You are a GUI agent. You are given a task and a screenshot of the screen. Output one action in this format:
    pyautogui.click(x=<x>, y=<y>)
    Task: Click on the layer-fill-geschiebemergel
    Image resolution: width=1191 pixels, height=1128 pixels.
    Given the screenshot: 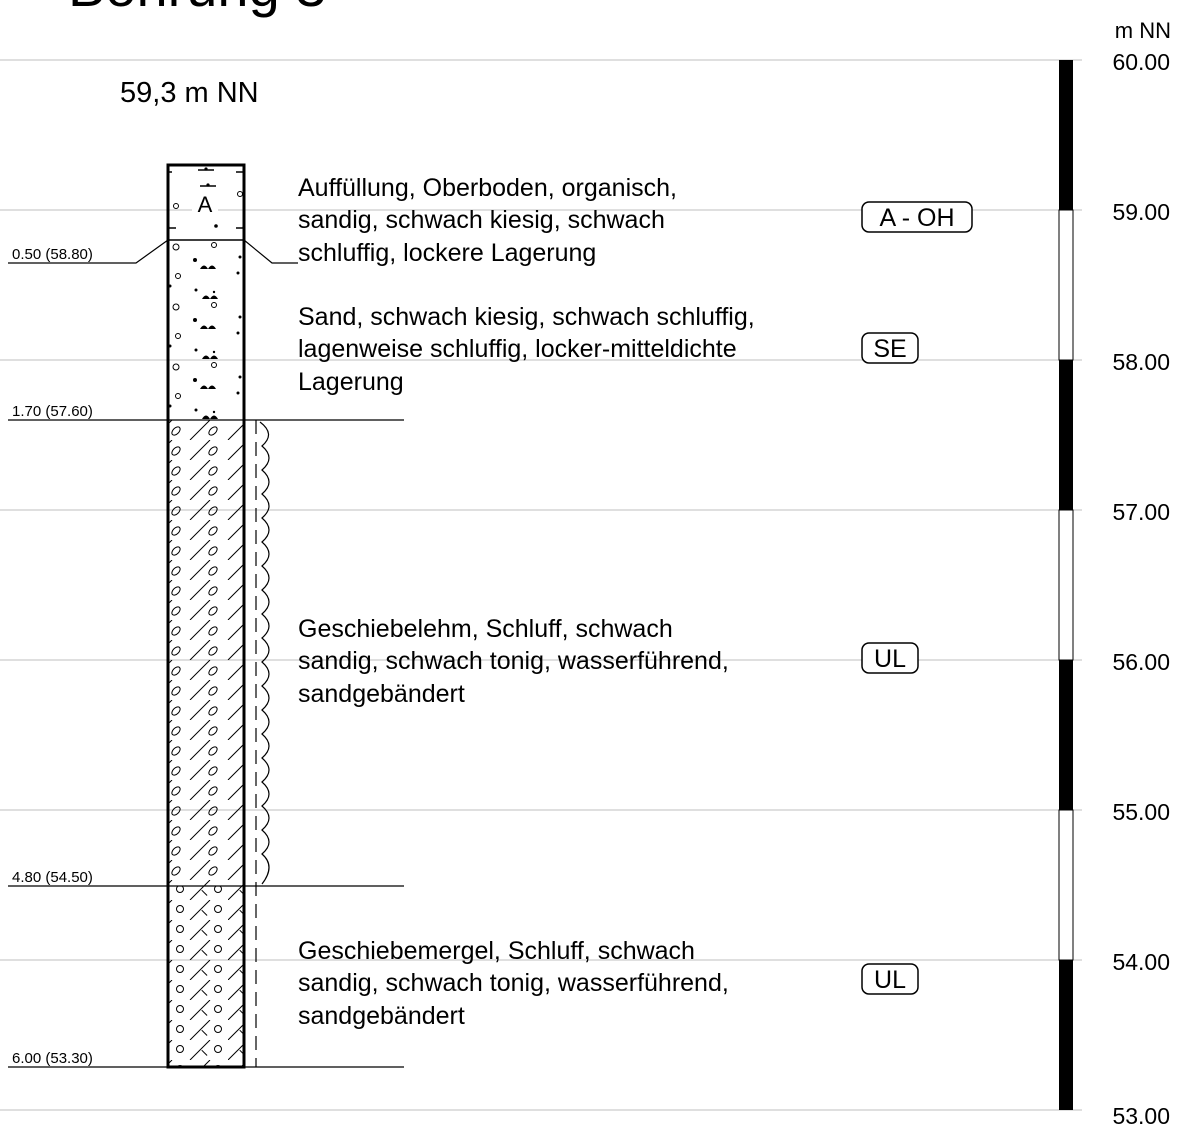 What is the action you would take?
    pyautogui.click(x=206, y=976)
    